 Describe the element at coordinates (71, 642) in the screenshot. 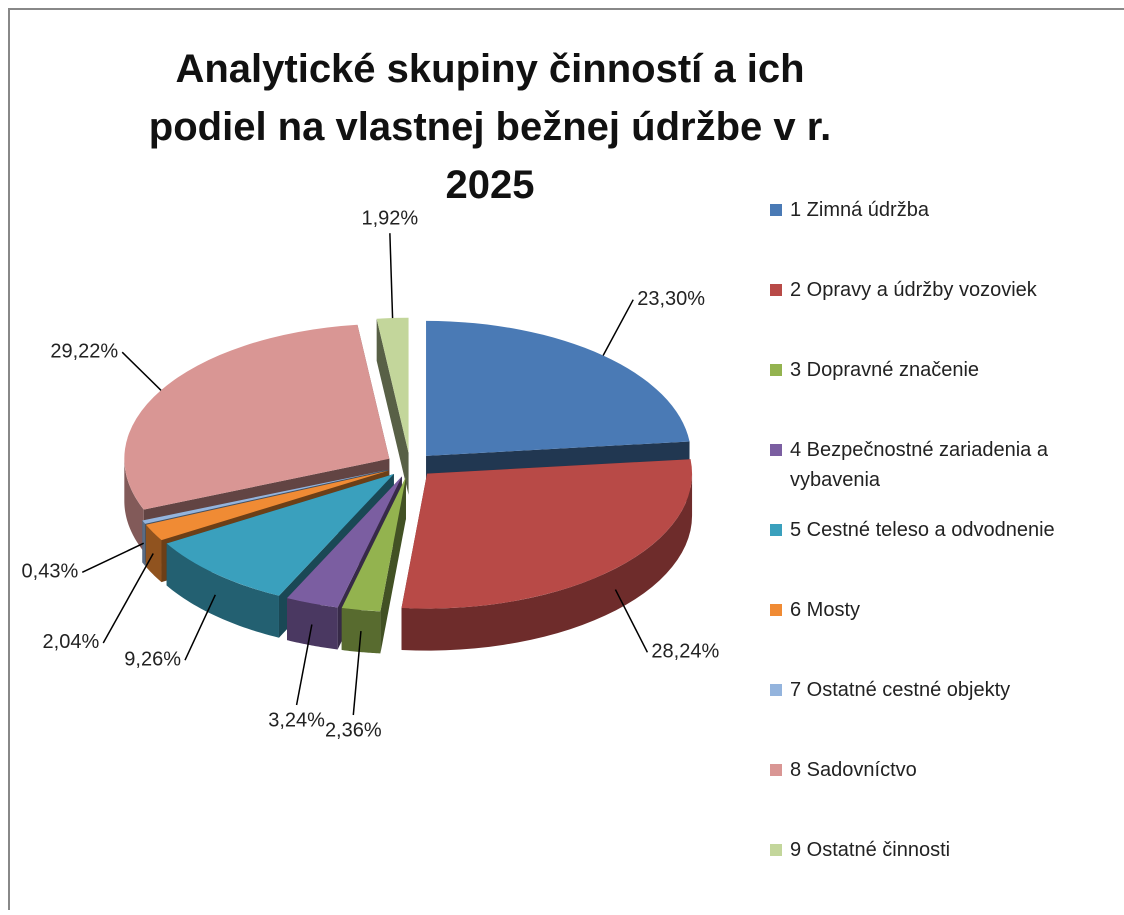

I see `data-label: 2,04%` at that location.